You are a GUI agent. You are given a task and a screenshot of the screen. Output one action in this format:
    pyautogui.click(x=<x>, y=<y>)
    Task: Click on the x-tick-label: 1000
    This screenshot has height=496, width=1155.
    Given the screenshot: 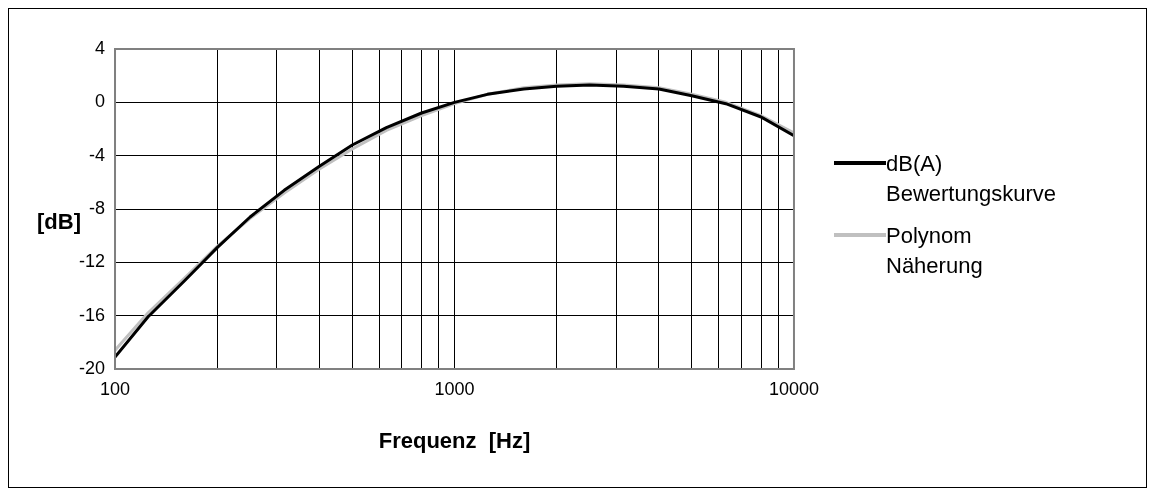 What is the action you would take?
    pyautogui.click(x=454, y=388)
    